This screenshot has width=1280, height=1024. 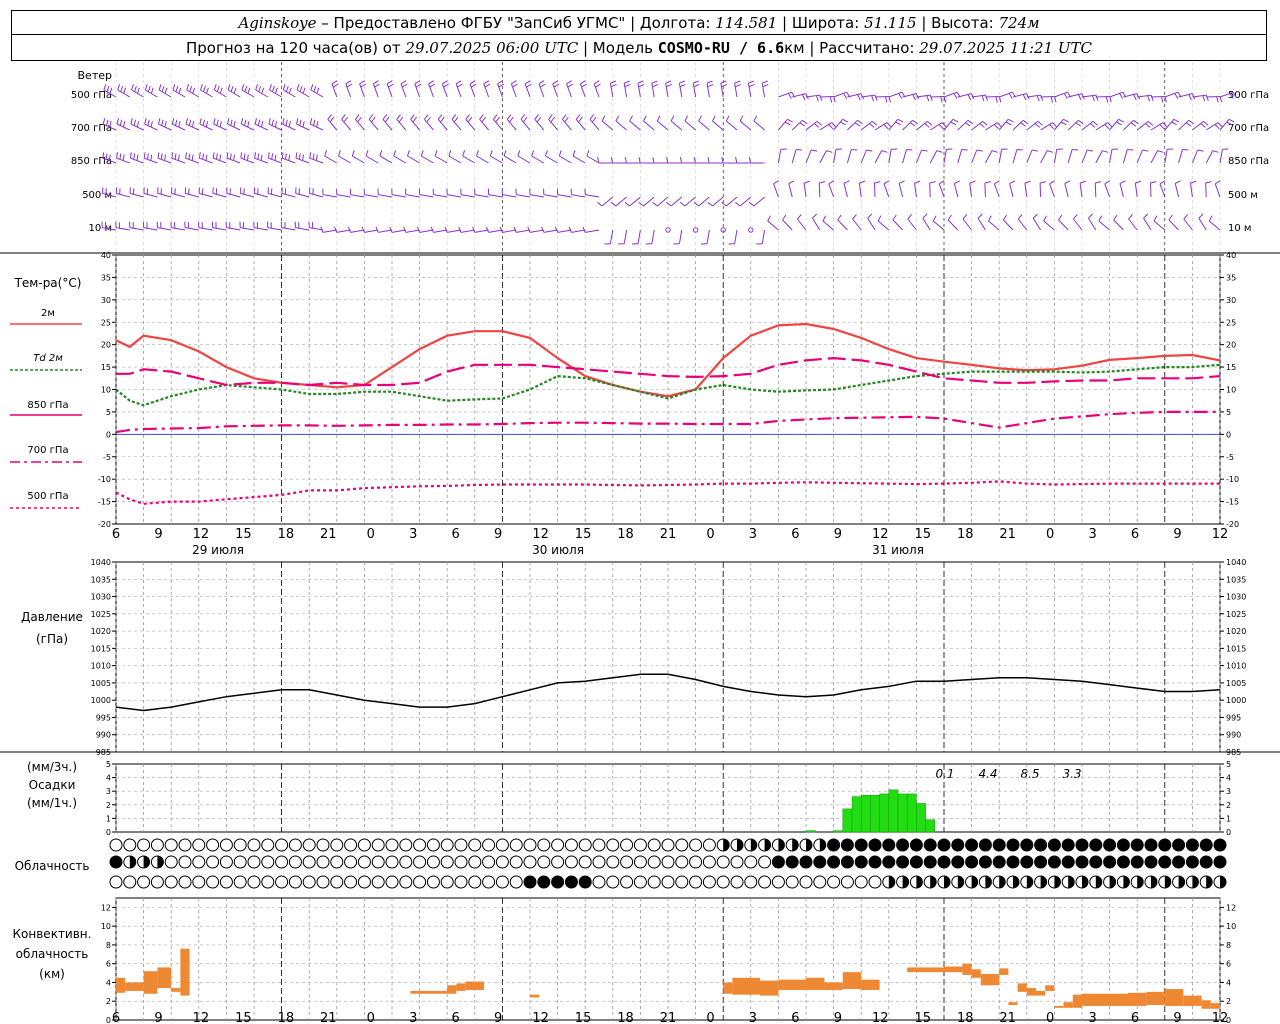 What do you see at coordinates (108, 1020) in the screenshot?
I see `conv-ytick-label: 0` at bounding box center [108, 1020].